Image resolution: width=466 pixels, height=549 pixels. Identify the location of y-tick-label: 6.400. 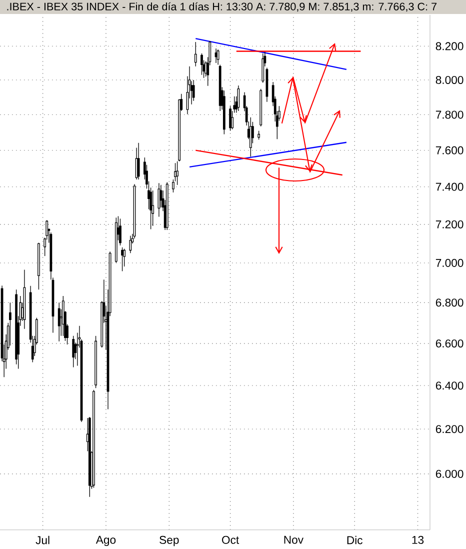
(450, 386).